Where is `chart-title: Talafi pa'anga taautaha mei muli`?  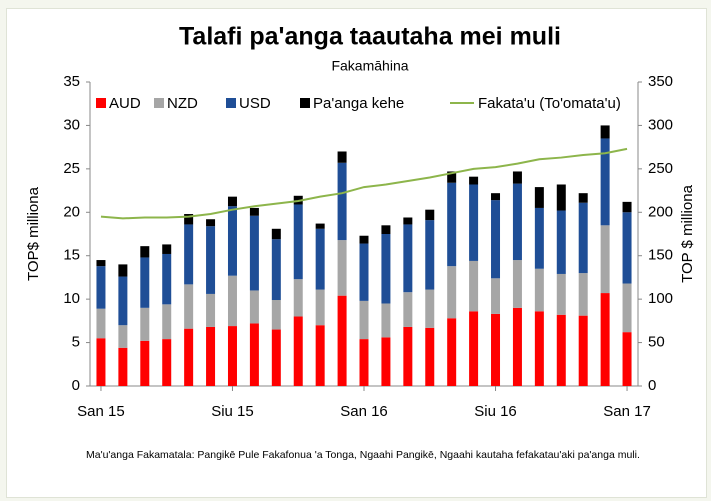 chart-title: Talafi pa'anga taautaha mei muli is located at coordinates (370, 37).